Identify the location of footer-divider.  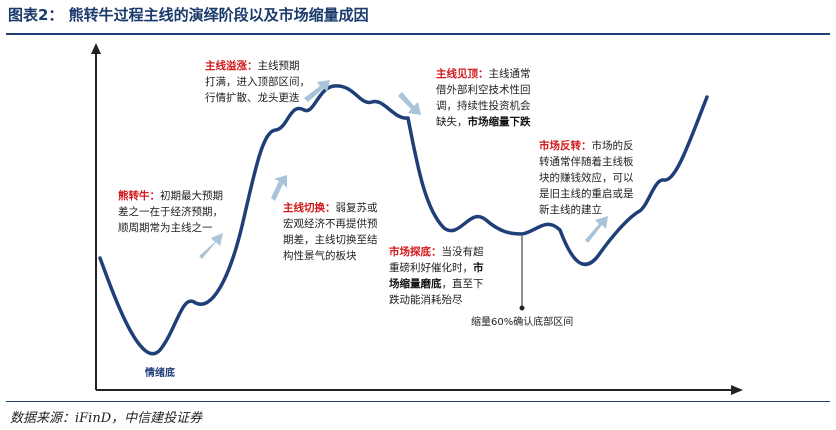
(418, 401).